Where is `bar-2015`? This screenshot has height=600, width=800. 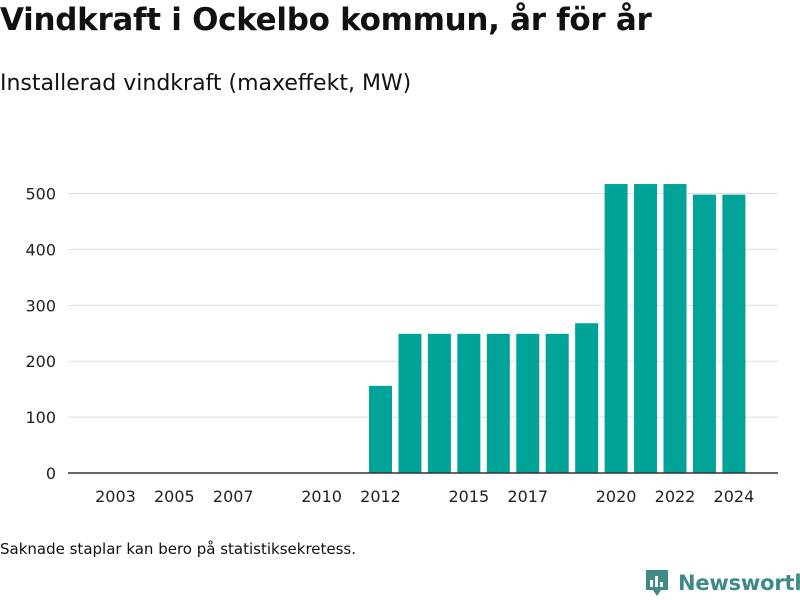
bar-2015 is located at coordinates (469, 403).